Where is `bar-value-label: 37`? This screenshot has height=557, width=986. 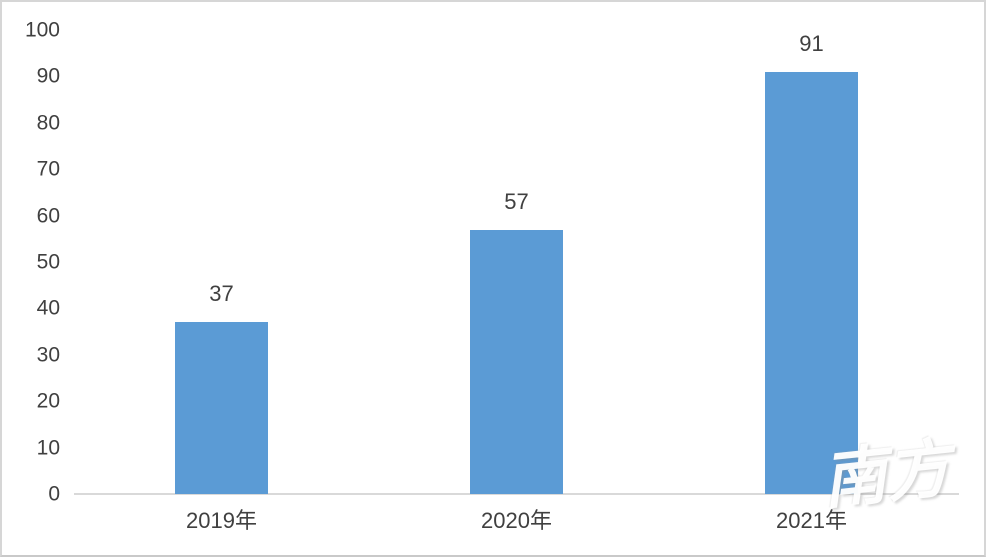 bar-value-label: 37 is located at coordinates (221, 294).